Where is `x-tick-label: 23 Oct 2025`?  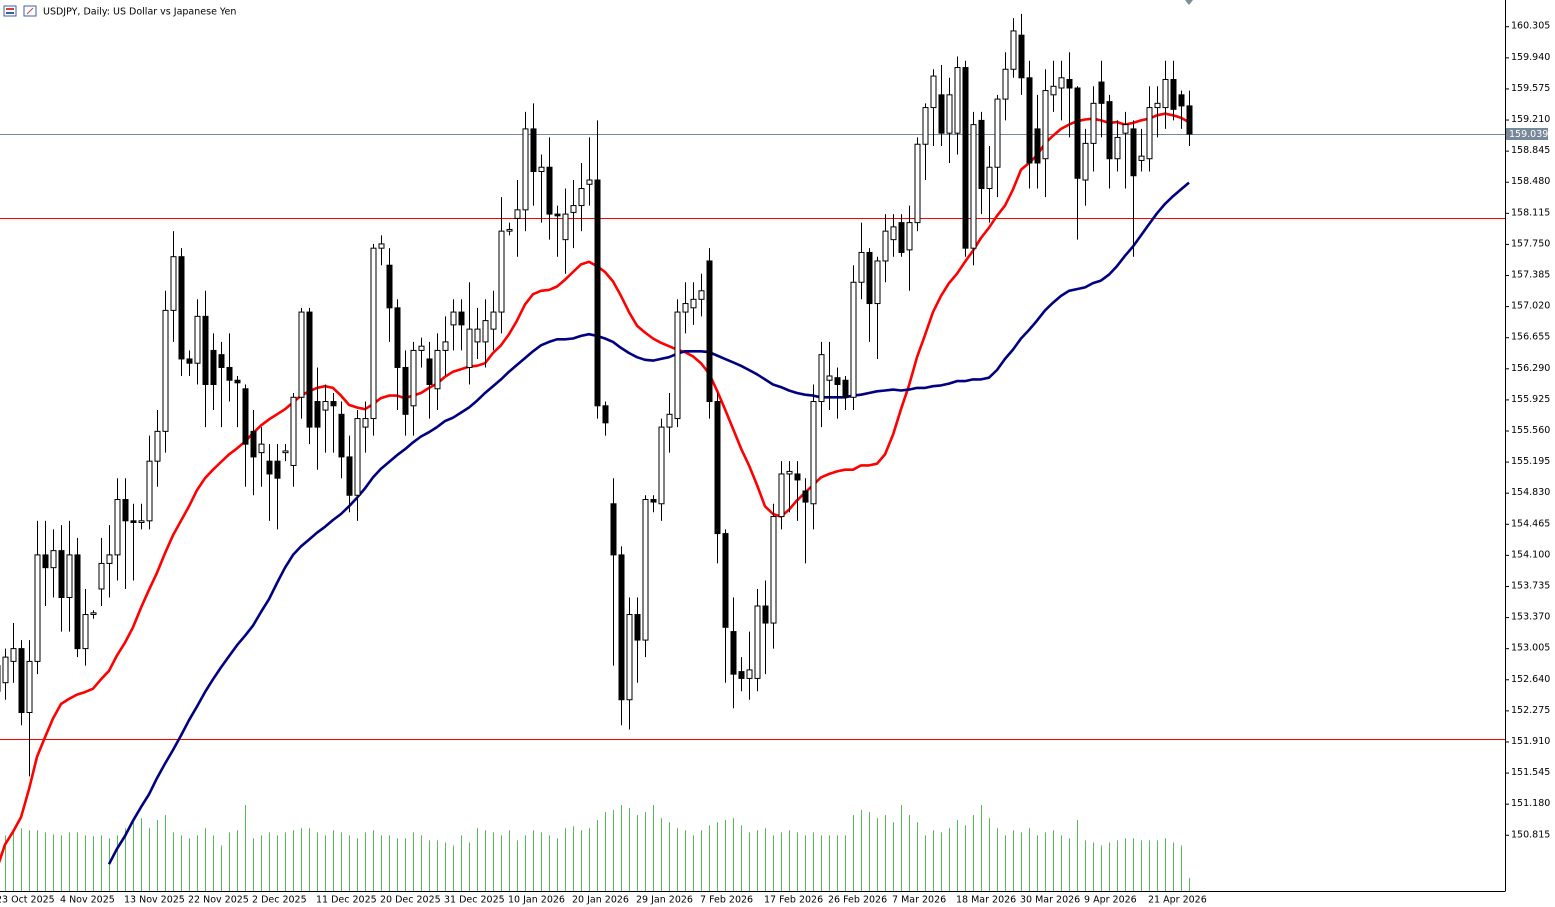 x-tick-label: 23 Oct 2025 is located at coordinates (27, 900).